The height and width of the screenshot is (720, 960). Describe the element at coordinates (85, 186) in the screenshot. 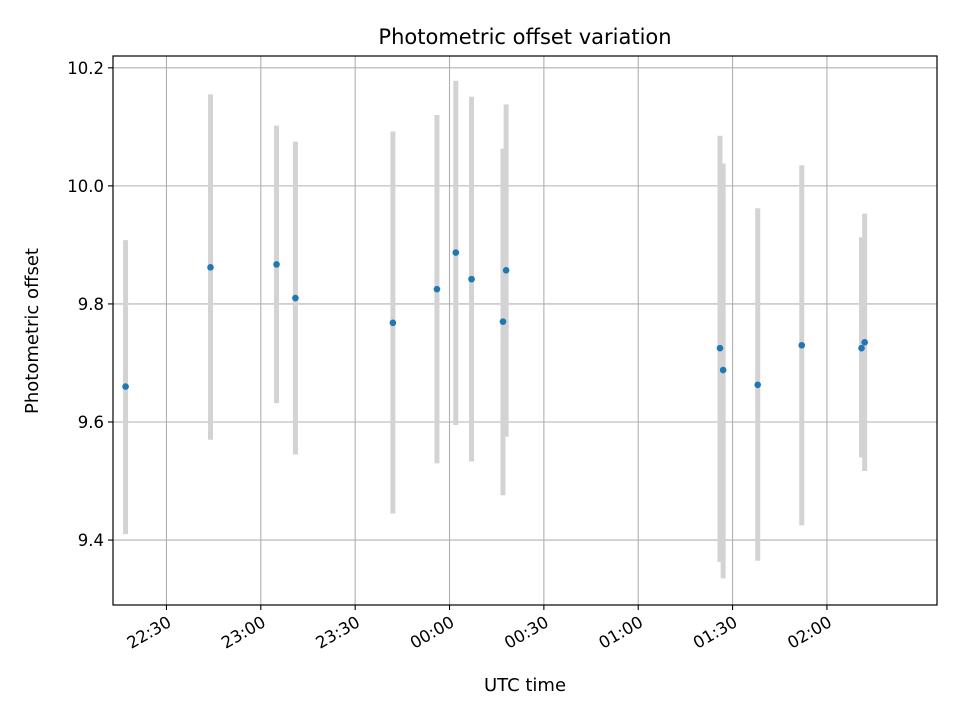

I see `y-tick-label: 10.0` at that location.